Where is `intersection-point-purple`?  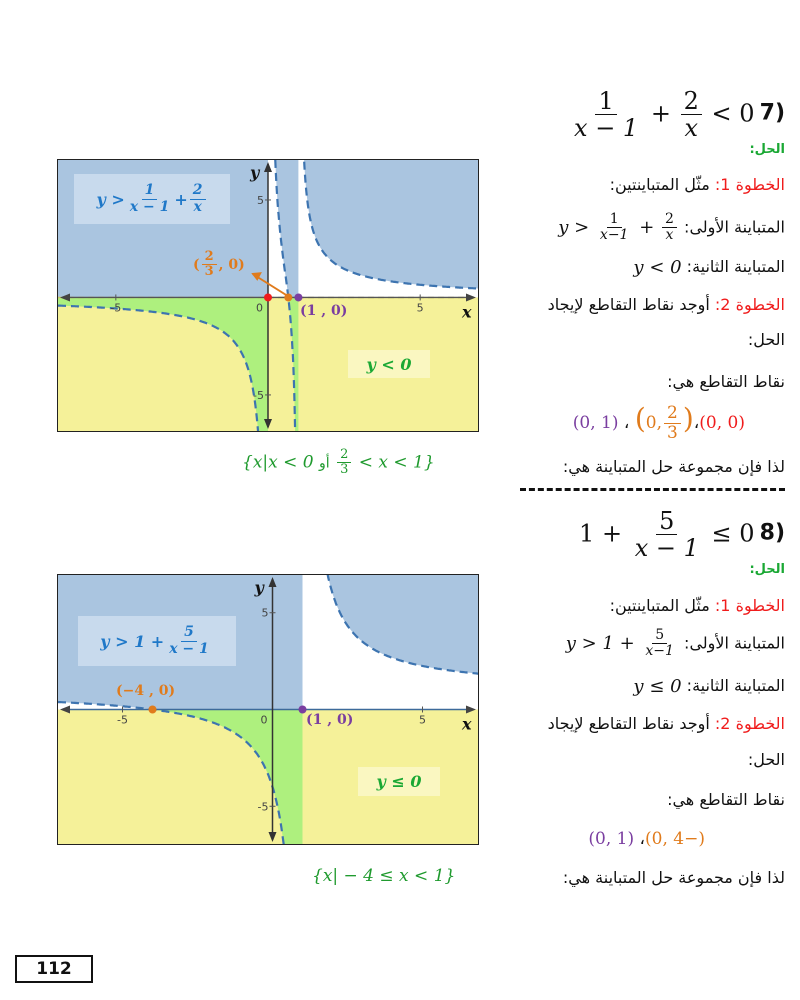 intersection-point-purple is located at coordinates (298, 297).